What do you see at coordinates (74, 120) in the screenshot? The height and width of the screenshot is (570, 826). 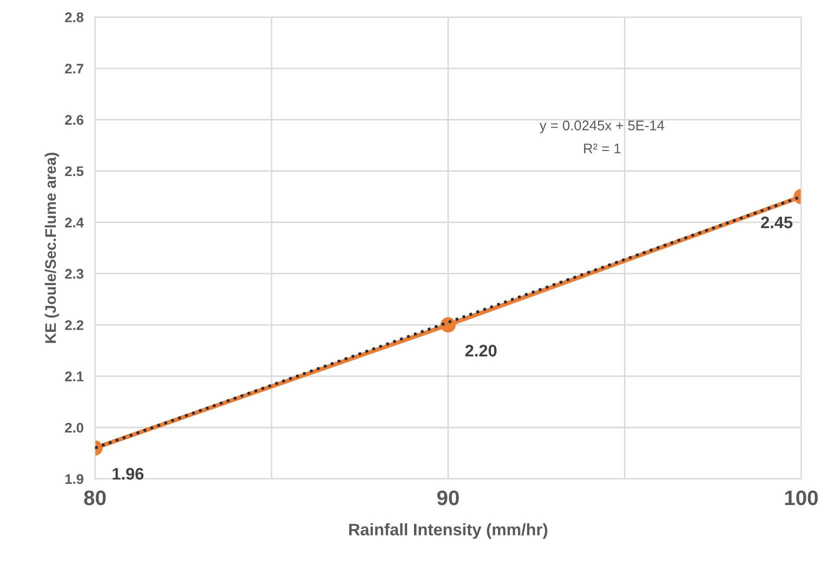 I see `y-tick-label: 2.6` at bounding box center [74, 120].